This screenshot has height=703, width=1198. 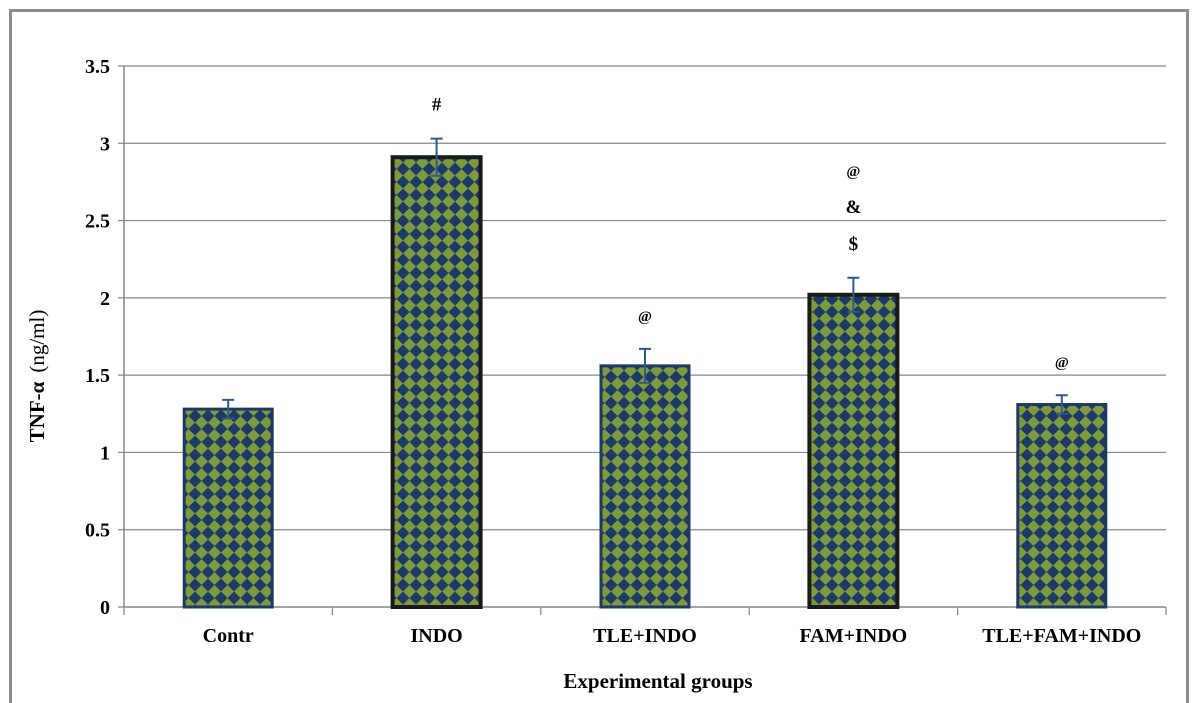 I want to click on significance-mark: &, so click(x=853, y=207).